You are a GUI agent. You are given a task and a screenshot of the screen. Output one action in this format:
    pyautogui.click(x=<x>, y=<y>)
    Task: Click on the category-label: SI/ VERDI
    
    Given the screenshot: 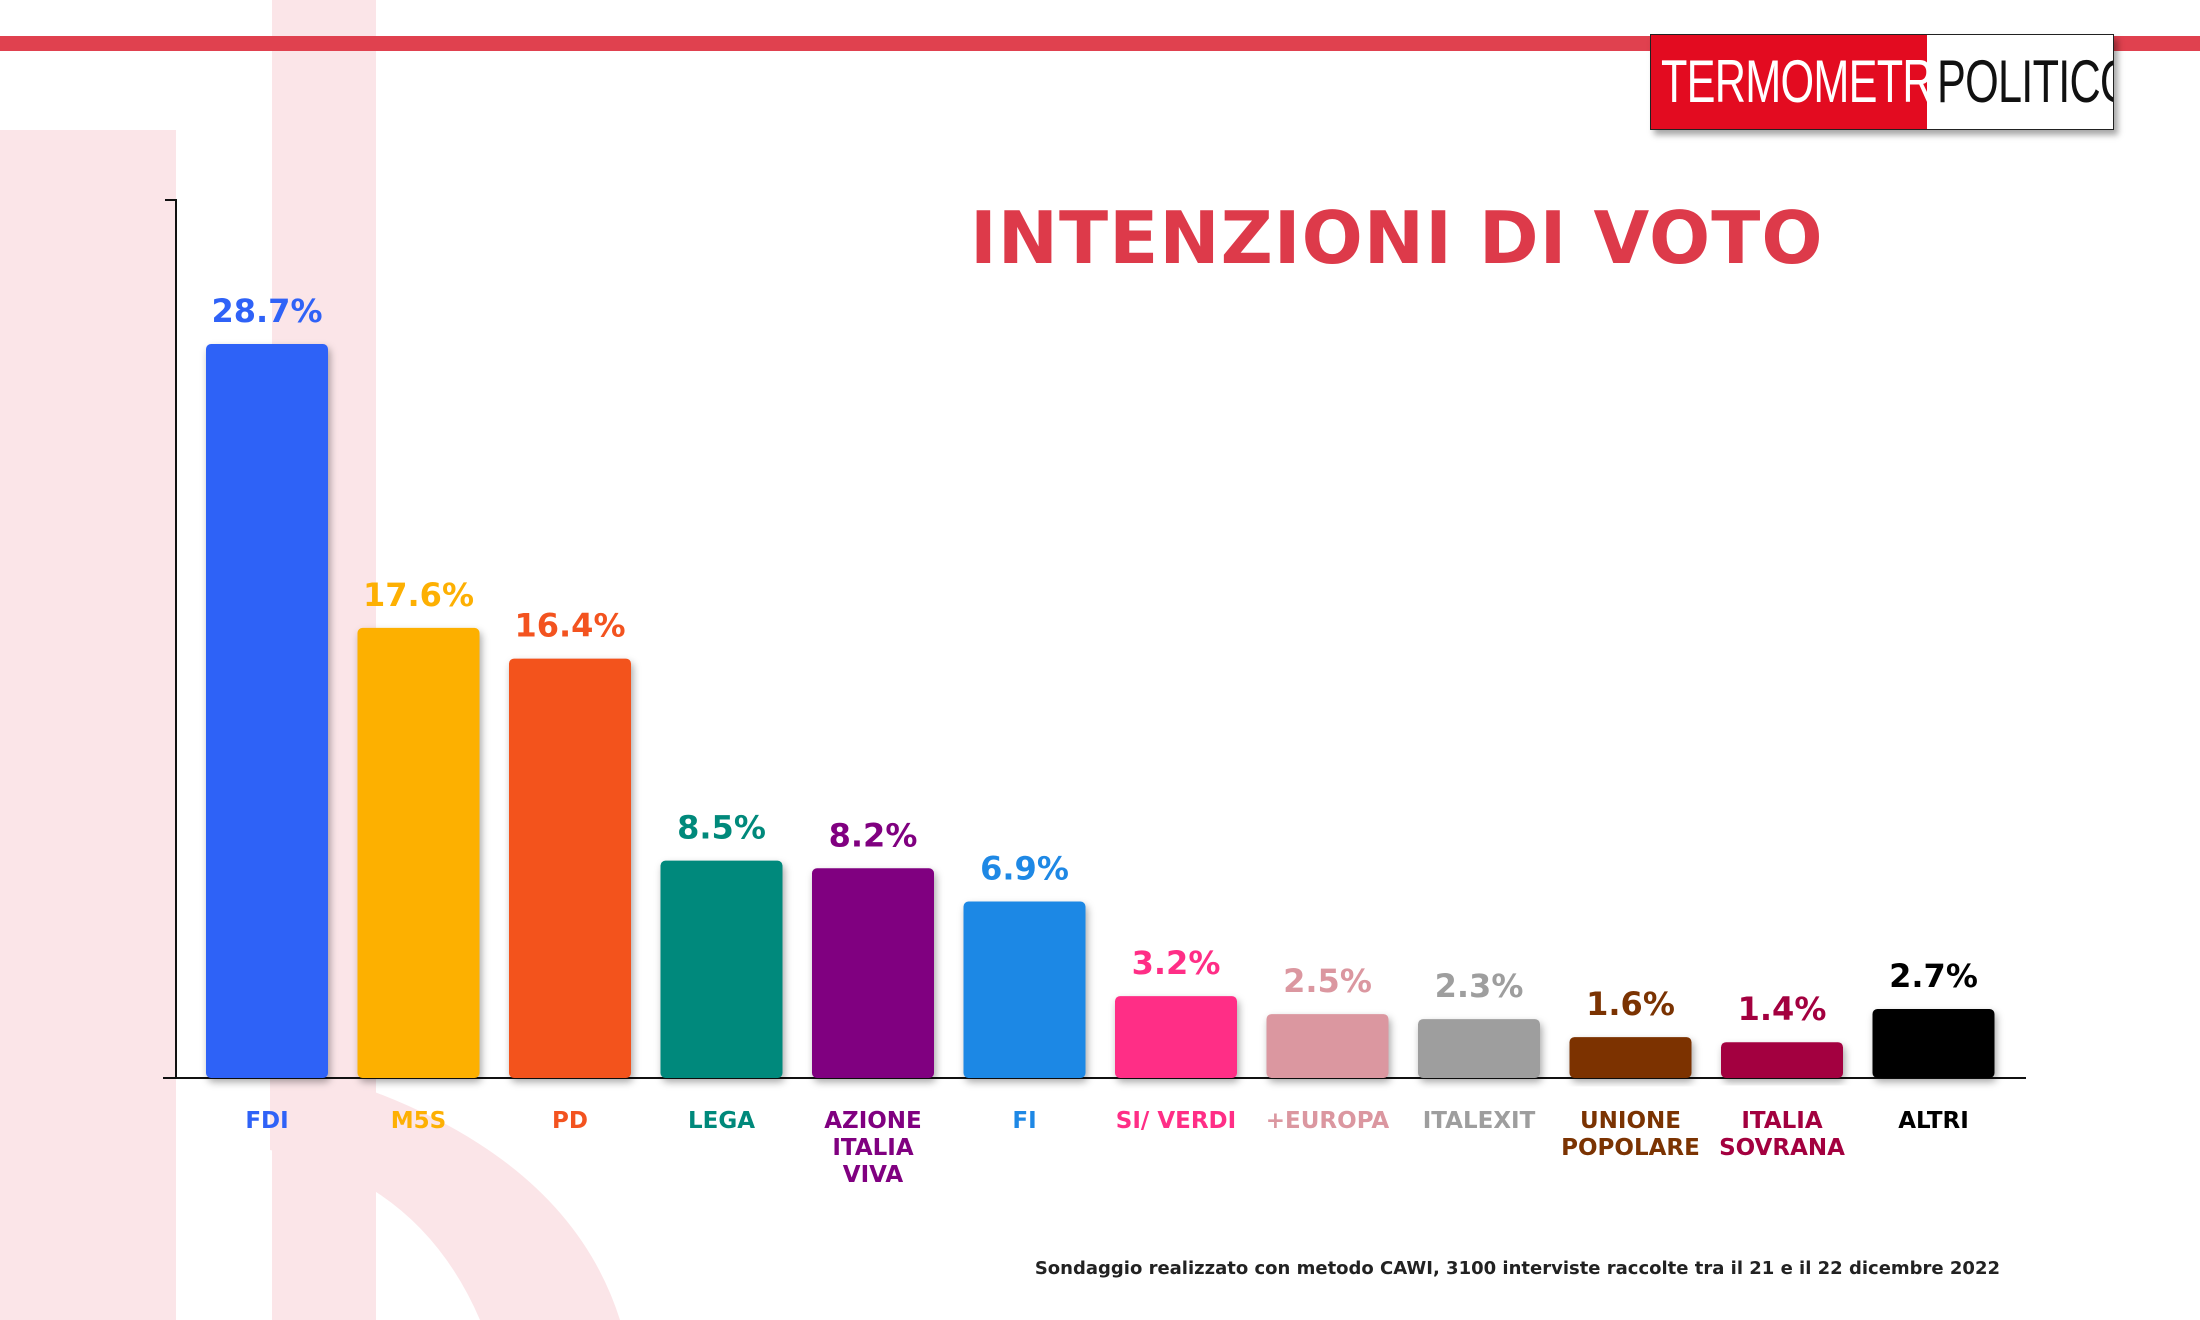 What is the action you would take?
    pyautogui.click(x=1176, y=1121)
    